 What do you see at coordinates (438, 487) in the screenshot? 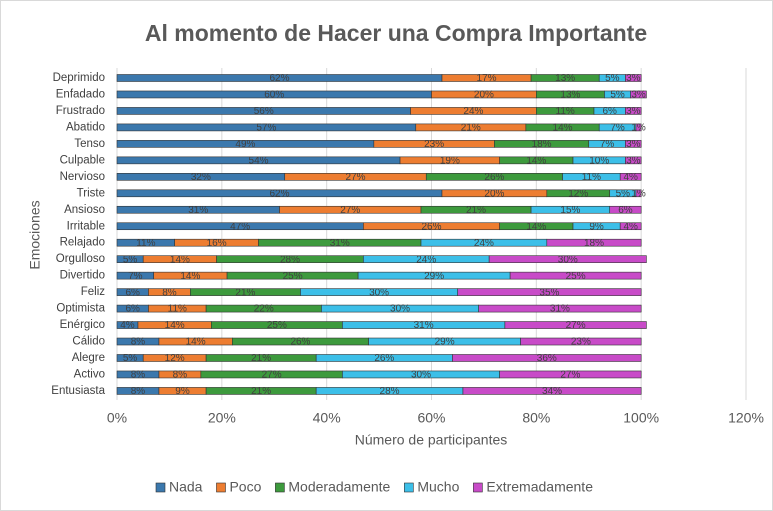
I see `legend-label: Mucho` at bounding box center [438, 487].